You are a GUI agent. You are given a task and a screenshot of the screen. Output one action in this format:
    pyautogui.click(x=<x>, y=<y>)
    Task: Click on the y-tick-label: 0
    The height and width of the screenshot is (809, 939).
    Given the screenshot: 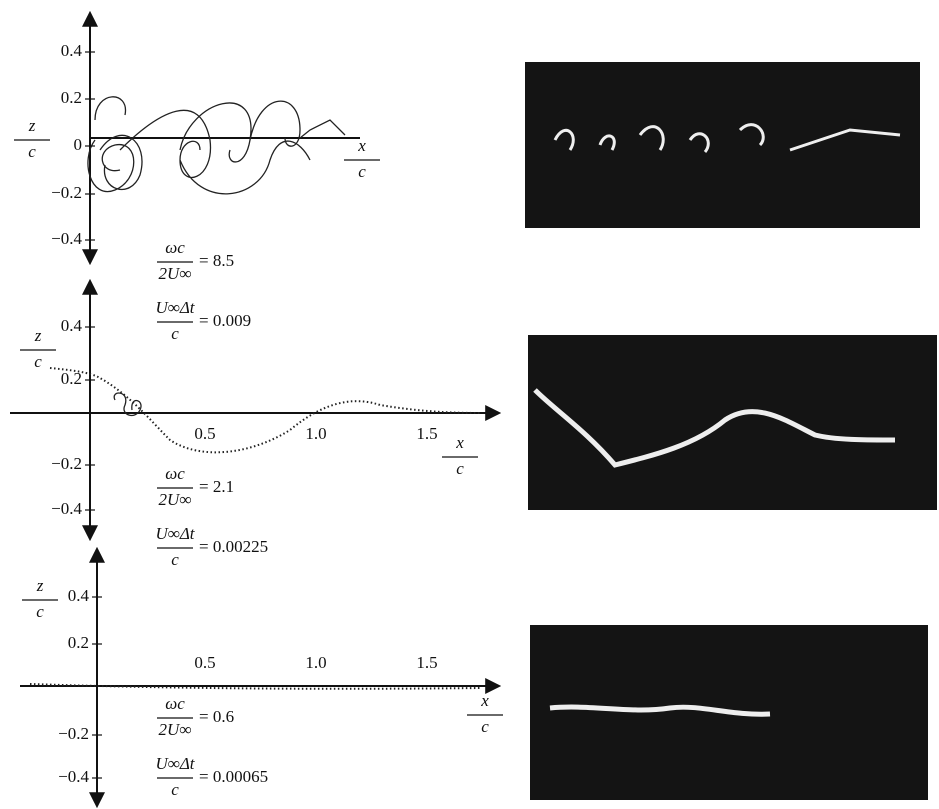 What is the action you would take?
    pyautogui.click(x=78, y=144)
    